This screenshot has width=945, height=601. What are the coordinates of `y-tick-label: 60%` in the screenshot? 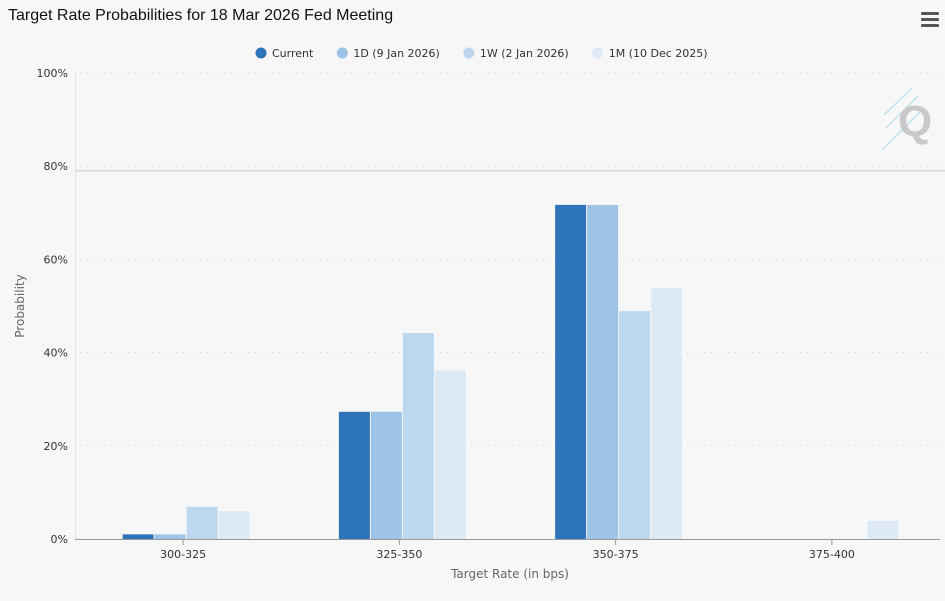 It's located at (56, 259).